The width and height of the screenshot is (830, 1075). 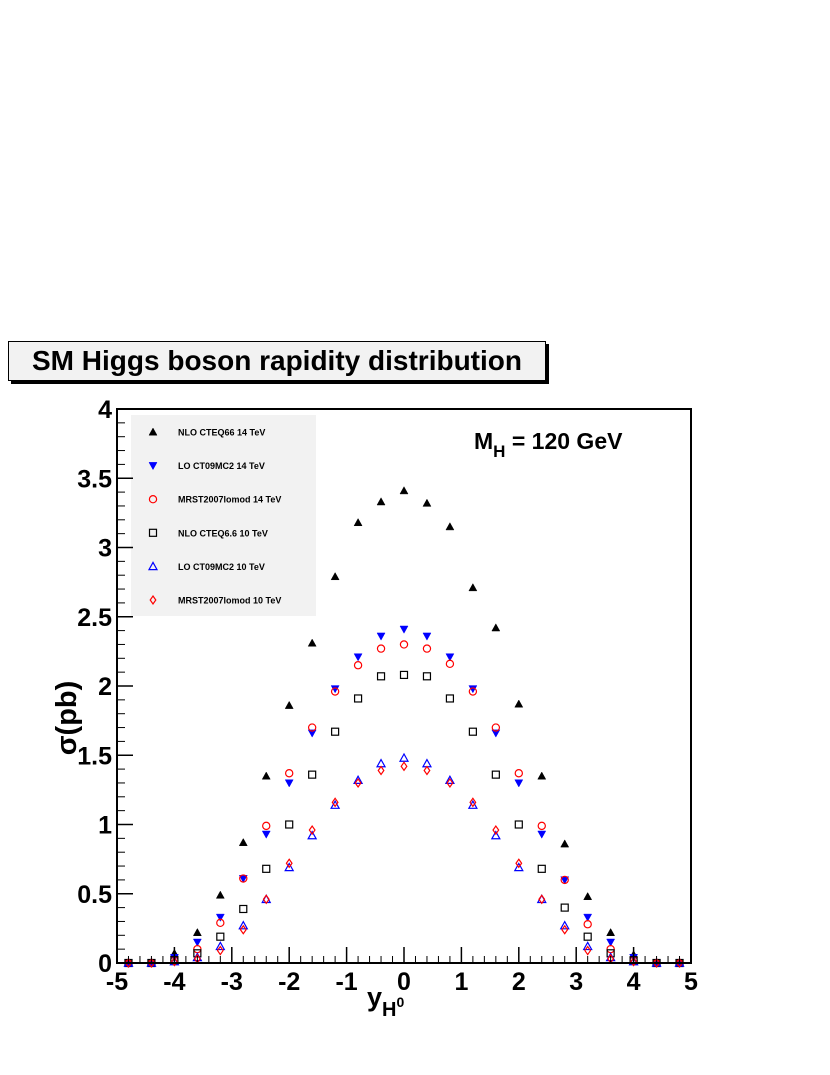 I want to click on y-tick-label: 0.5, so click(x=94, y=895).